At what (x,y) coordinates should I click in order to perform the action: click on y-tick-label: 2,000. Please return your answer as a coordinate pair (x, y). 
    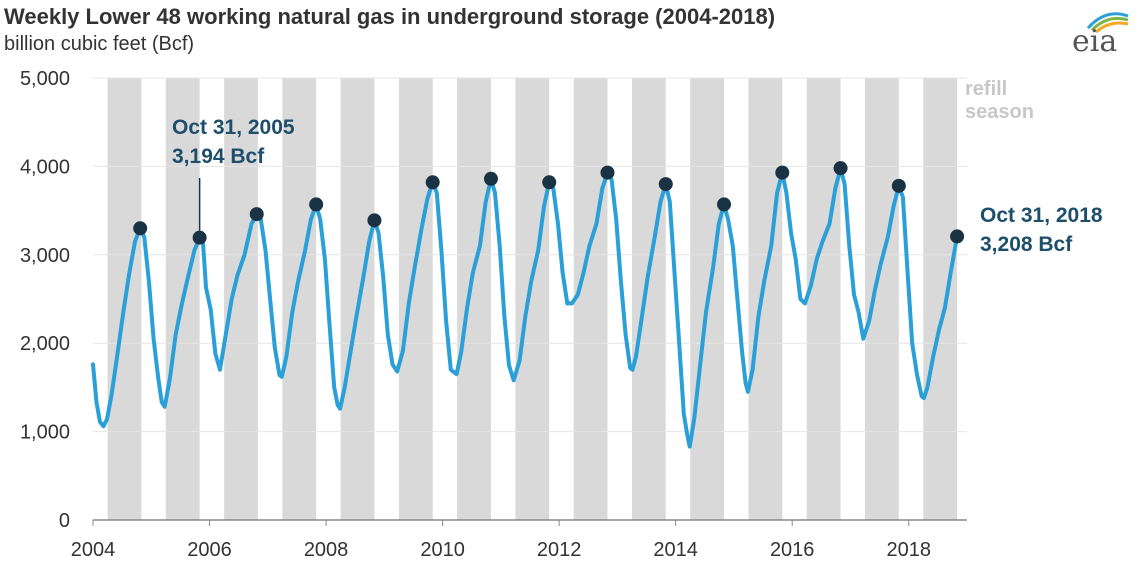
    Looking at the image, I should click on (45, 344).